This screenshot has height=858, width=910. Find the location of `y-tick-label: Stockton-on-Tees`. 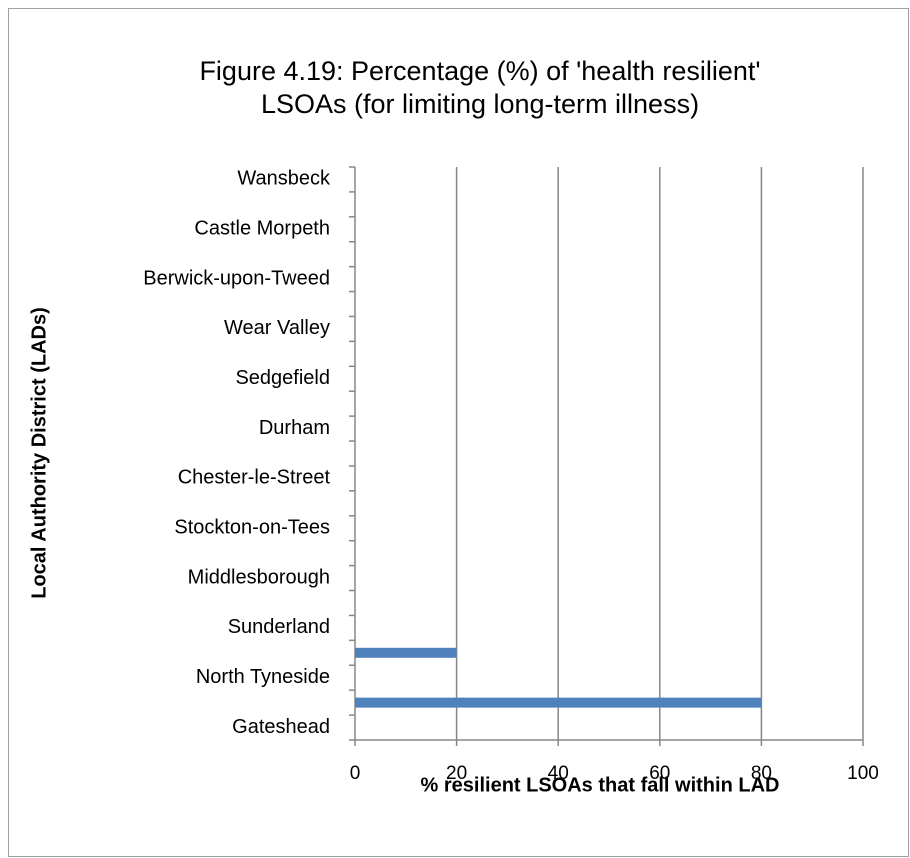

y-tick-label: Stockton-on-Tees is located at coordinates (252, 528).